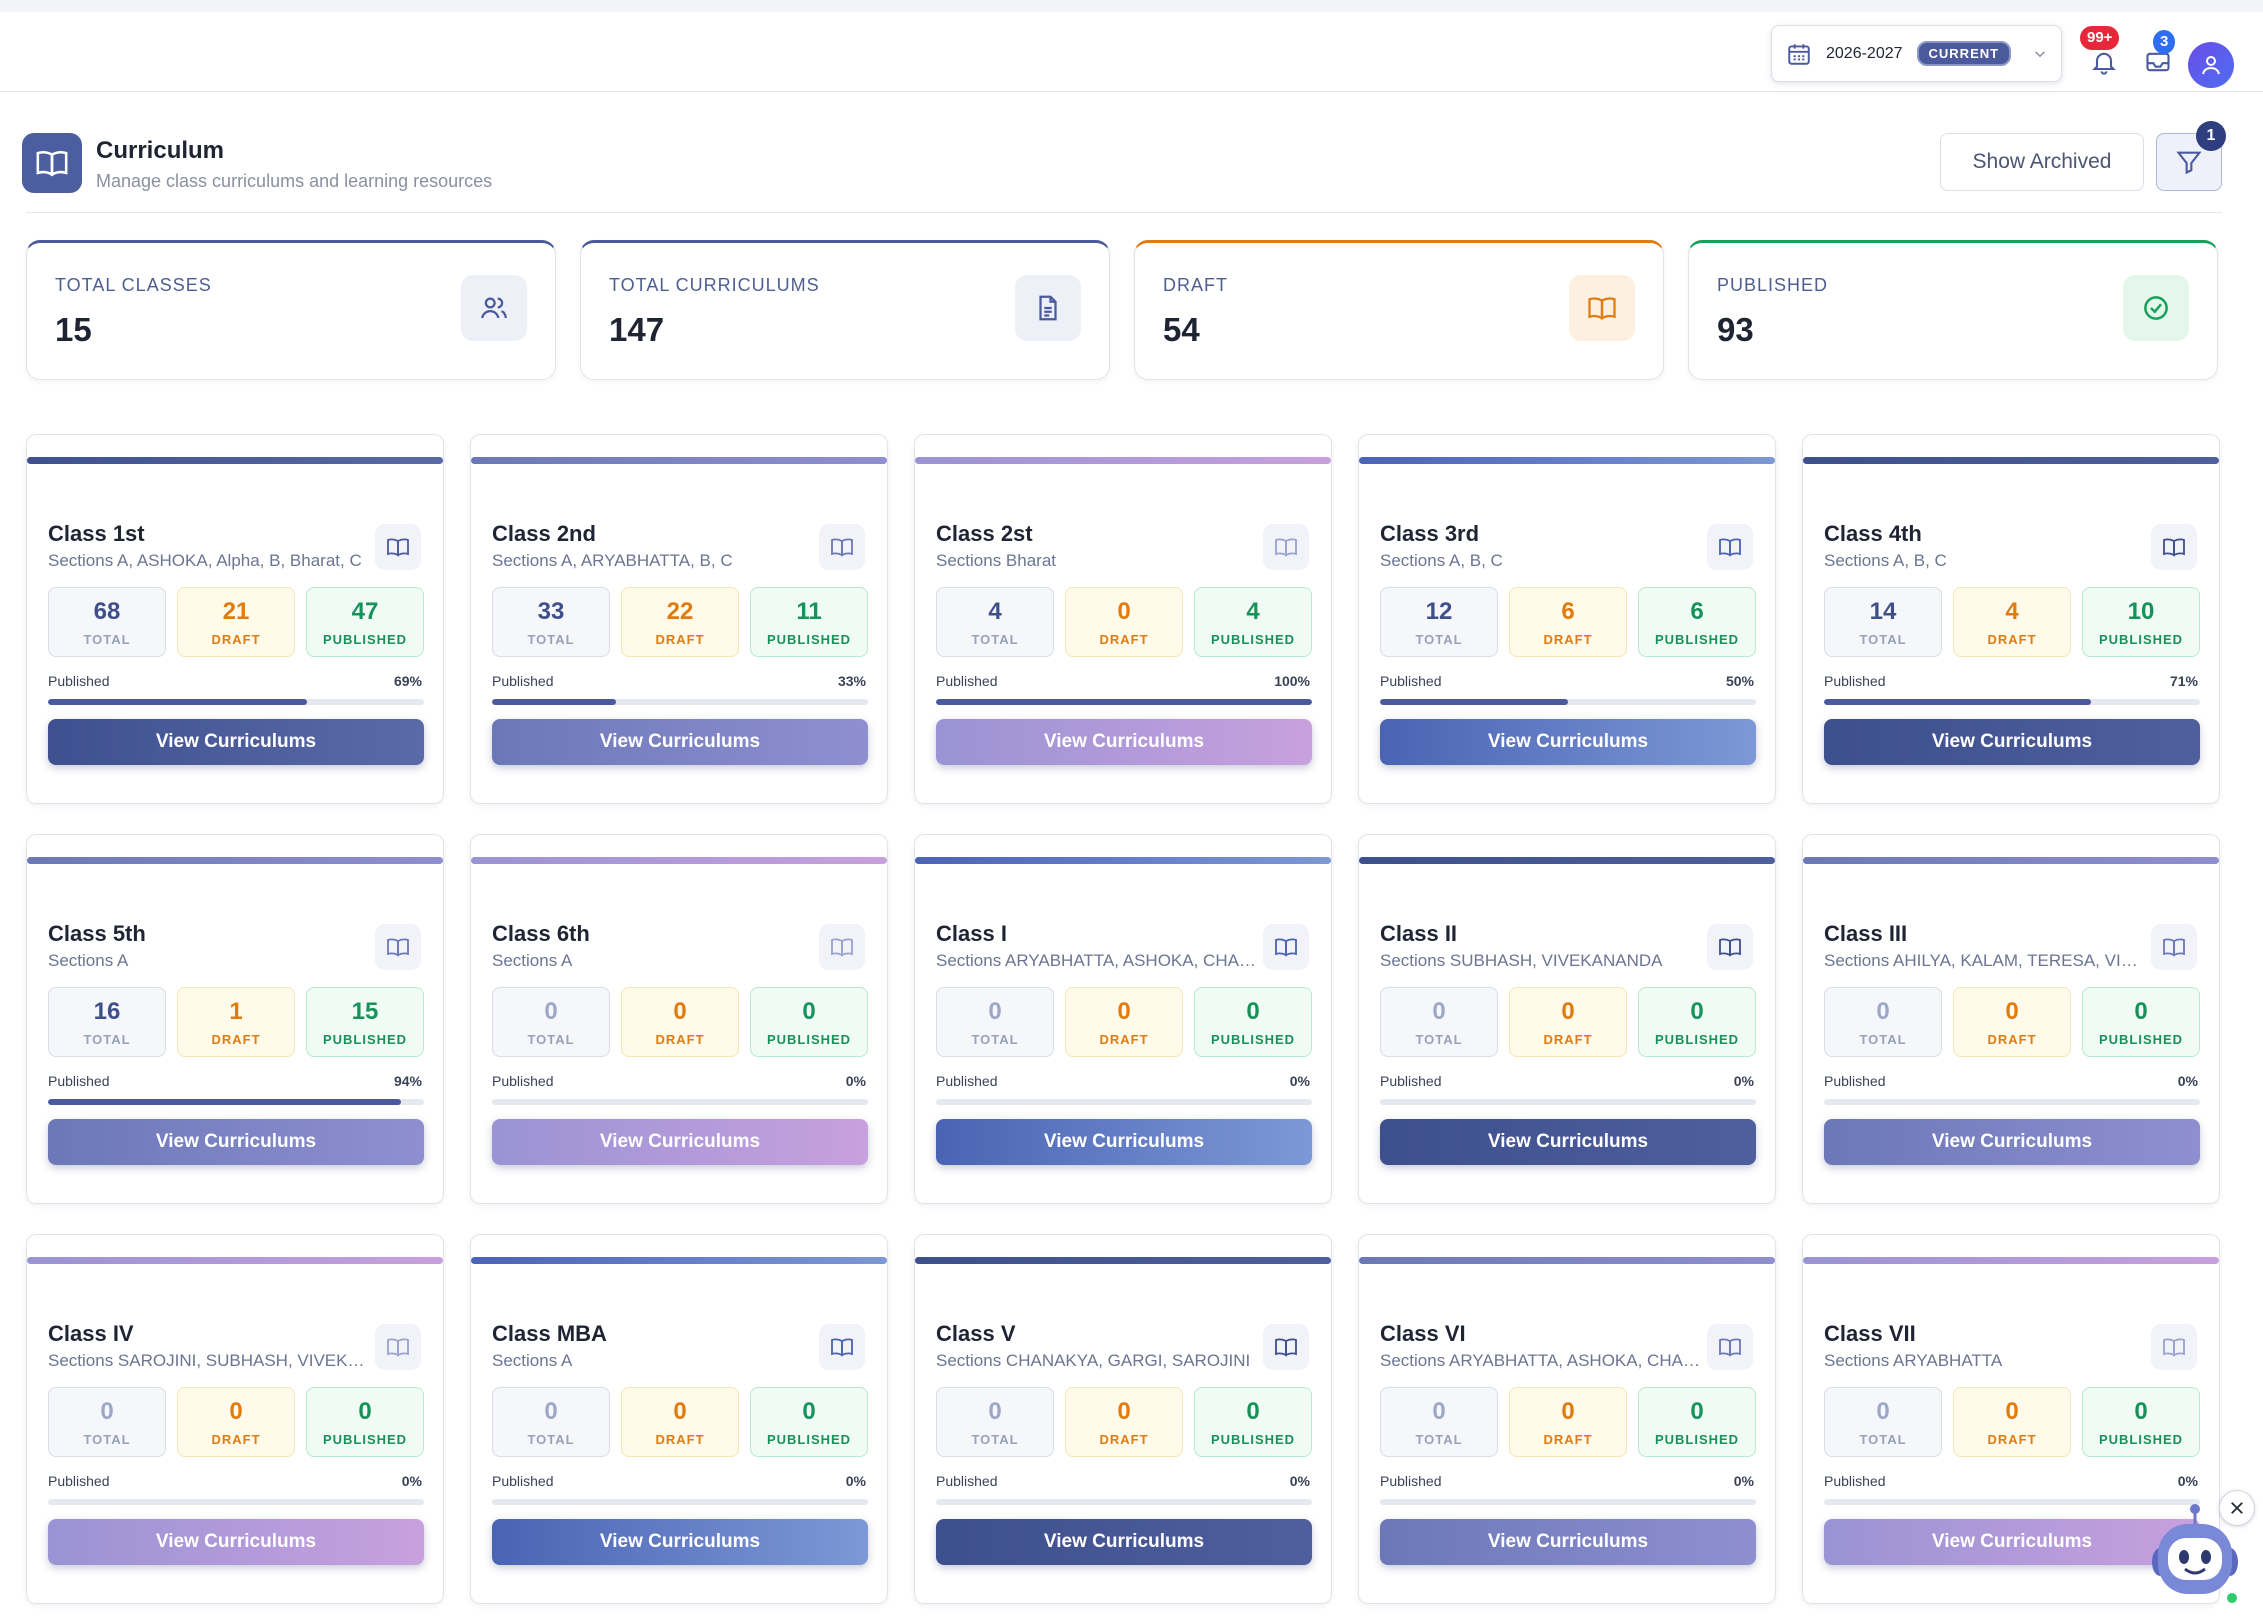  I want to click on published-count-box: 47 PUBLISHED, so click(365, 622).